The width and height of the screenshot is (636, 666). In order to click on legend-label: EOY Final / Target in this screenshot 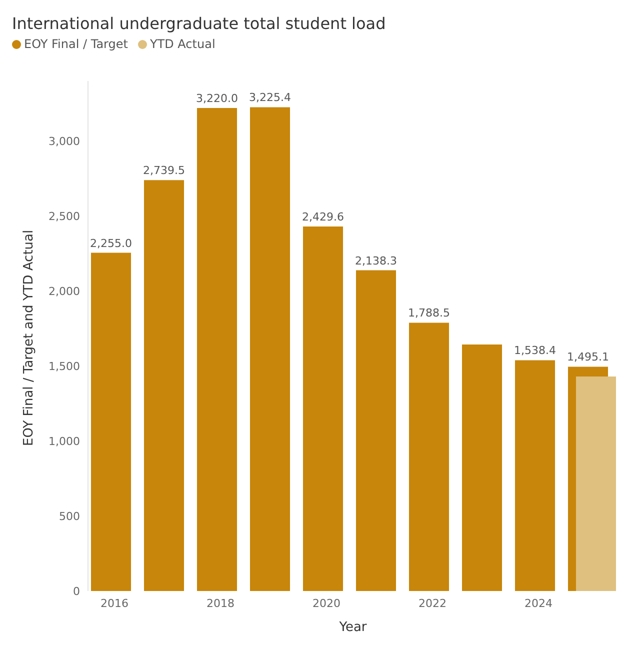, I will do `click(75, 44)`.